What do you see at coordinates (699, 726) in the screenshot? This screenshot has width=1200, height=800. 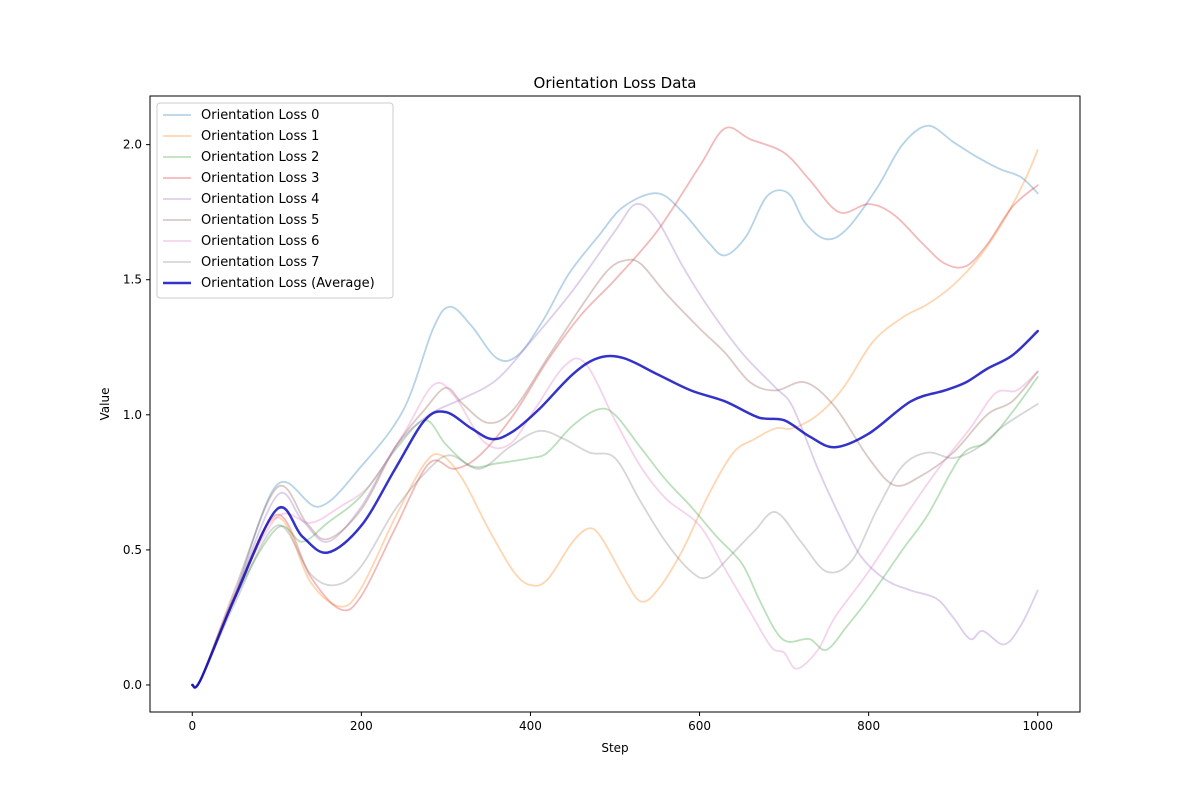 I see `x-tick-label: 600` at bounding box center [699, 726].